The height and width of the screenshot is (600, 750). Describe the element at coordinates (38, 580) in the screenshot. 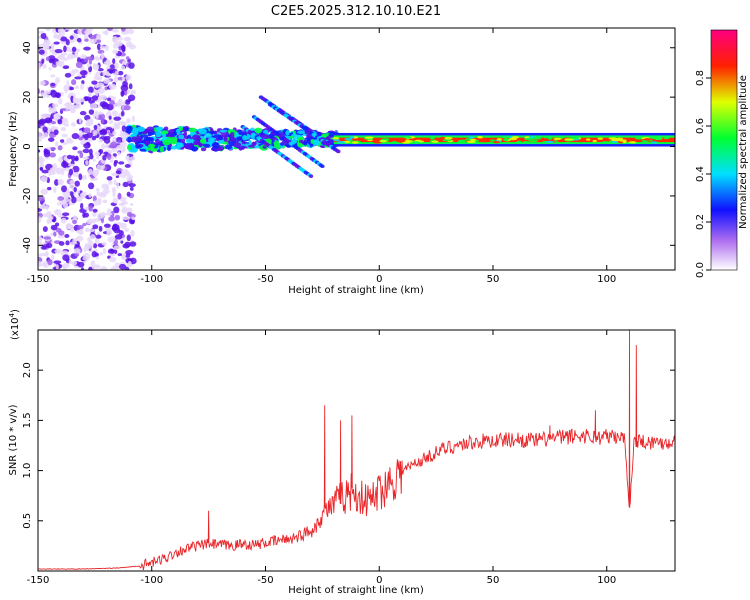

I see `x-tick-label: -150` at that location.